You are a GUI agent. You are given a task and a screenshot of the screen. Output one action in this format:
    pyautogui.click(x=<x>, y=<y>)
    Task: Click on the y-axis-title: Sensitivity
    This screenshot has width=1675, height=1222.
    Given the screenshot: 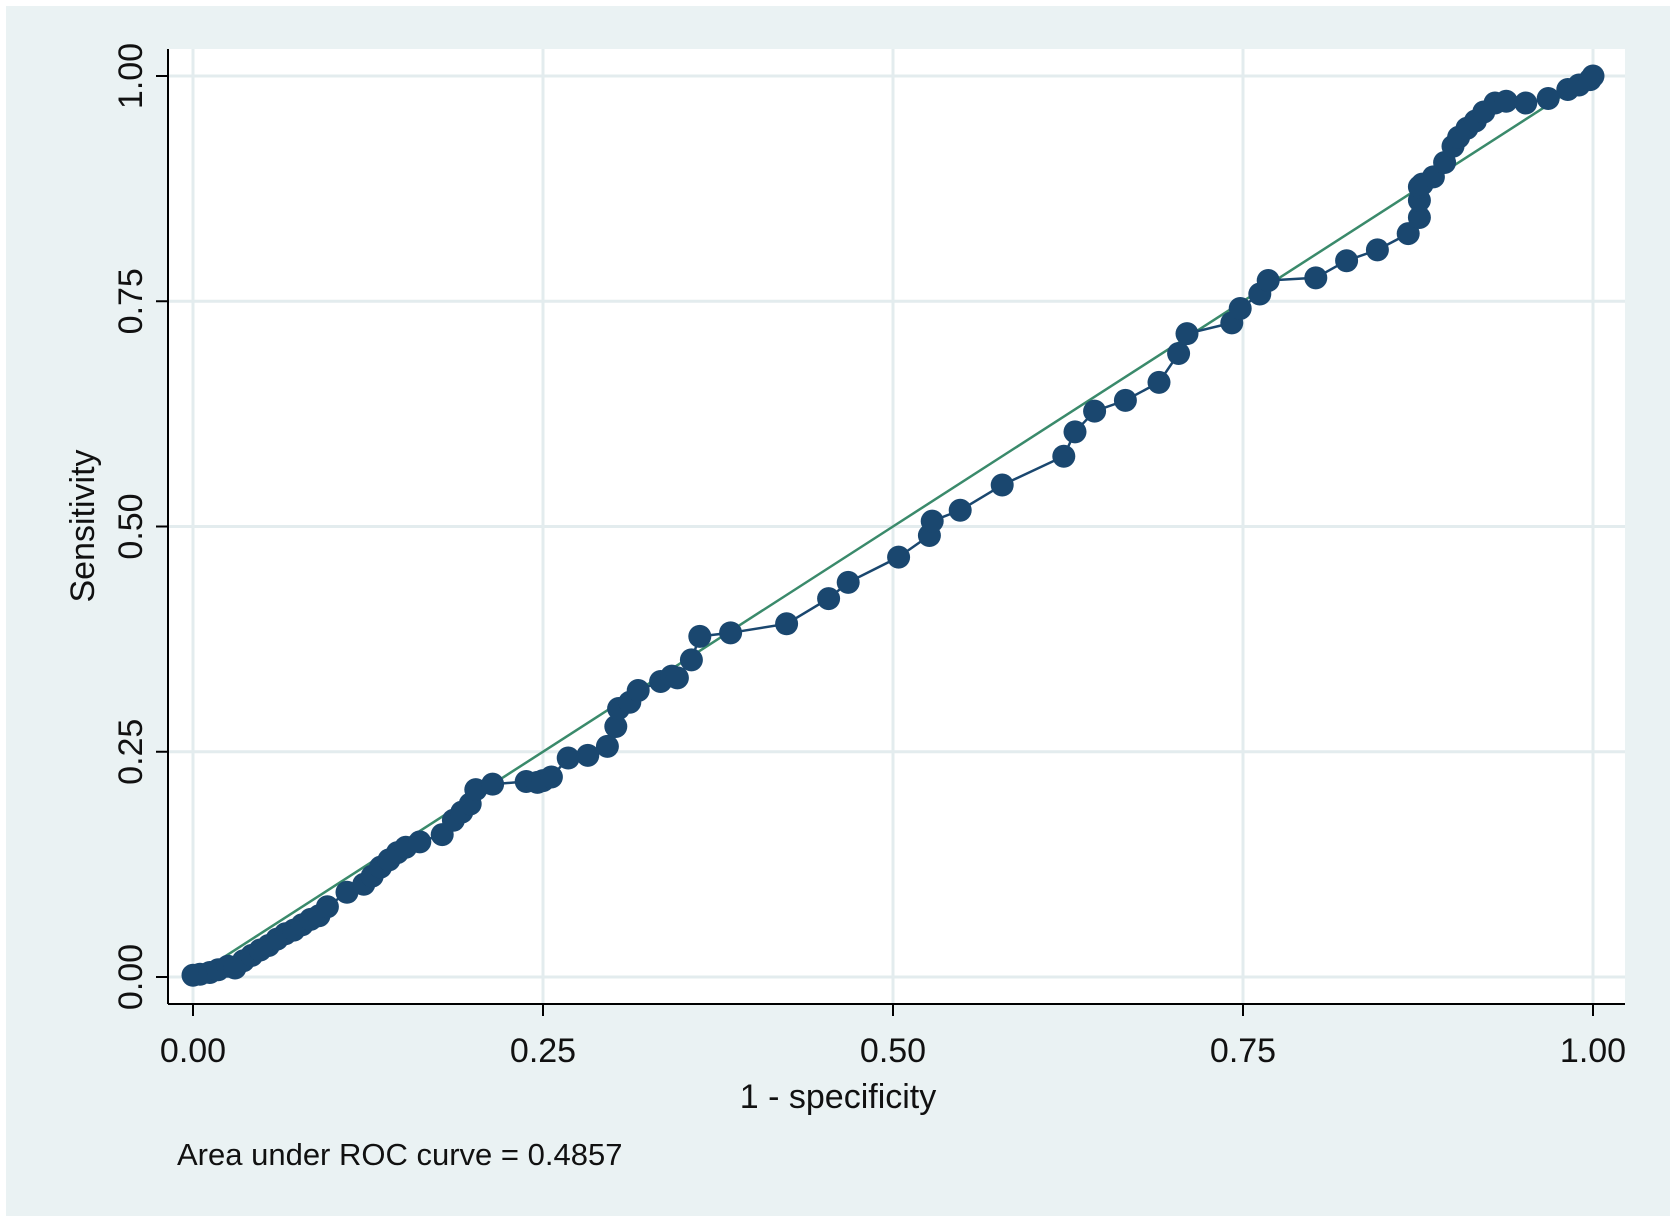 What is the action you would take?
    pyautogui.click(x=83, y=525)
    